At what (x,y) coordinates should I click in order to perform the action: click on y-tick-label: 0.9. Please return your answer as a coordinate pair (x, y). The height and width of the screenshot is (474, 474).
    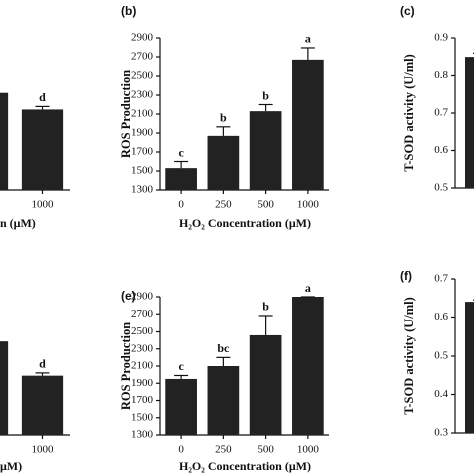
    Looking at the image, I should click on (441, 38).